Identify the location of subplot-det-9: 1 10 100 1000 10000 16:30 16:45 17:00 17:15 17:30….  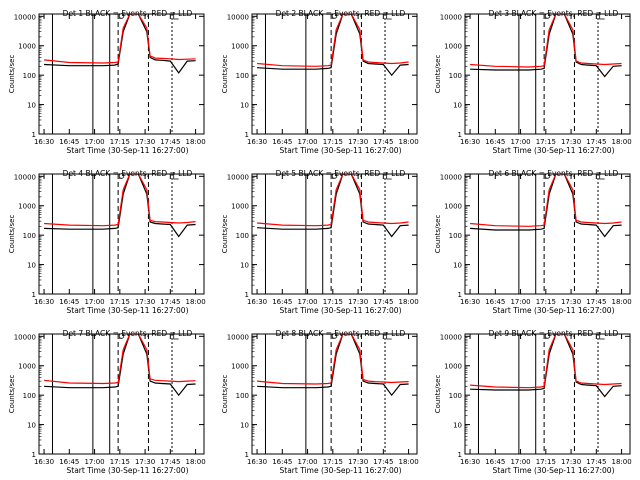
(533, 402).